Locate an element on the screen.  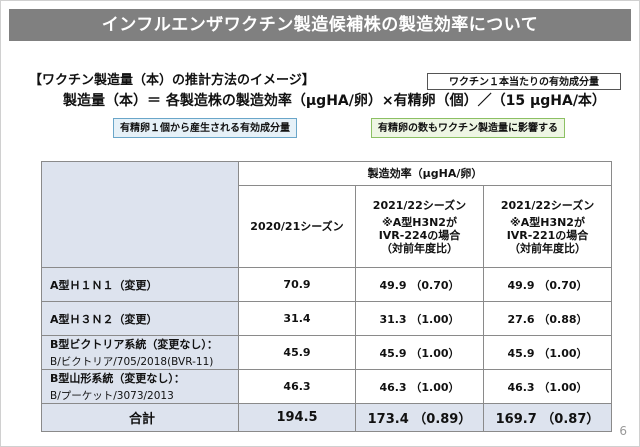
slide-title: インフルエンザワクチン製造候補株の製造効率について is located at coordinates (320, 25).